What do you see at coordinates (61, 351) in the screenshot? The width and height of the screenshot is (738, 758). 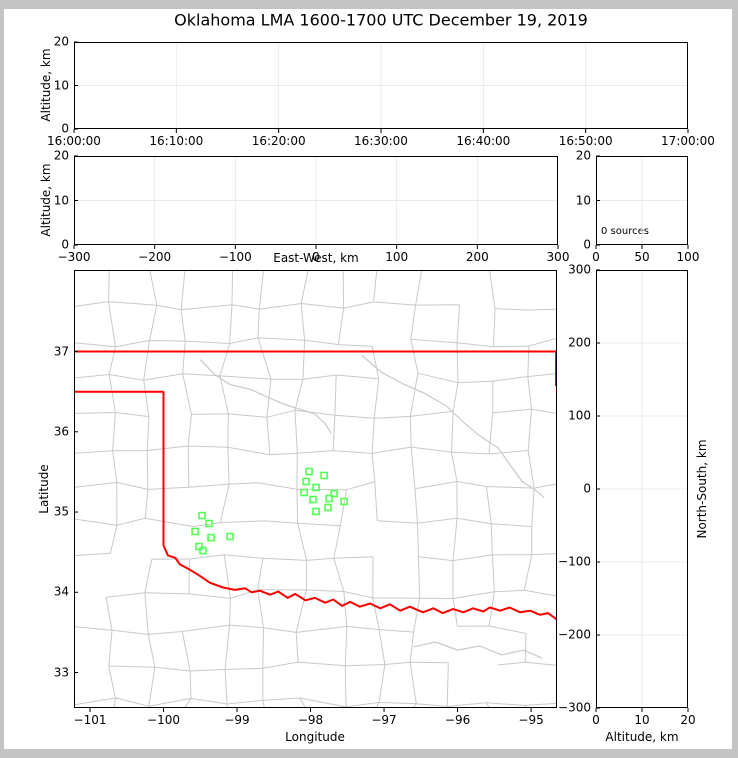 I see `tick-label: 37` at bounding box center [61, 351].